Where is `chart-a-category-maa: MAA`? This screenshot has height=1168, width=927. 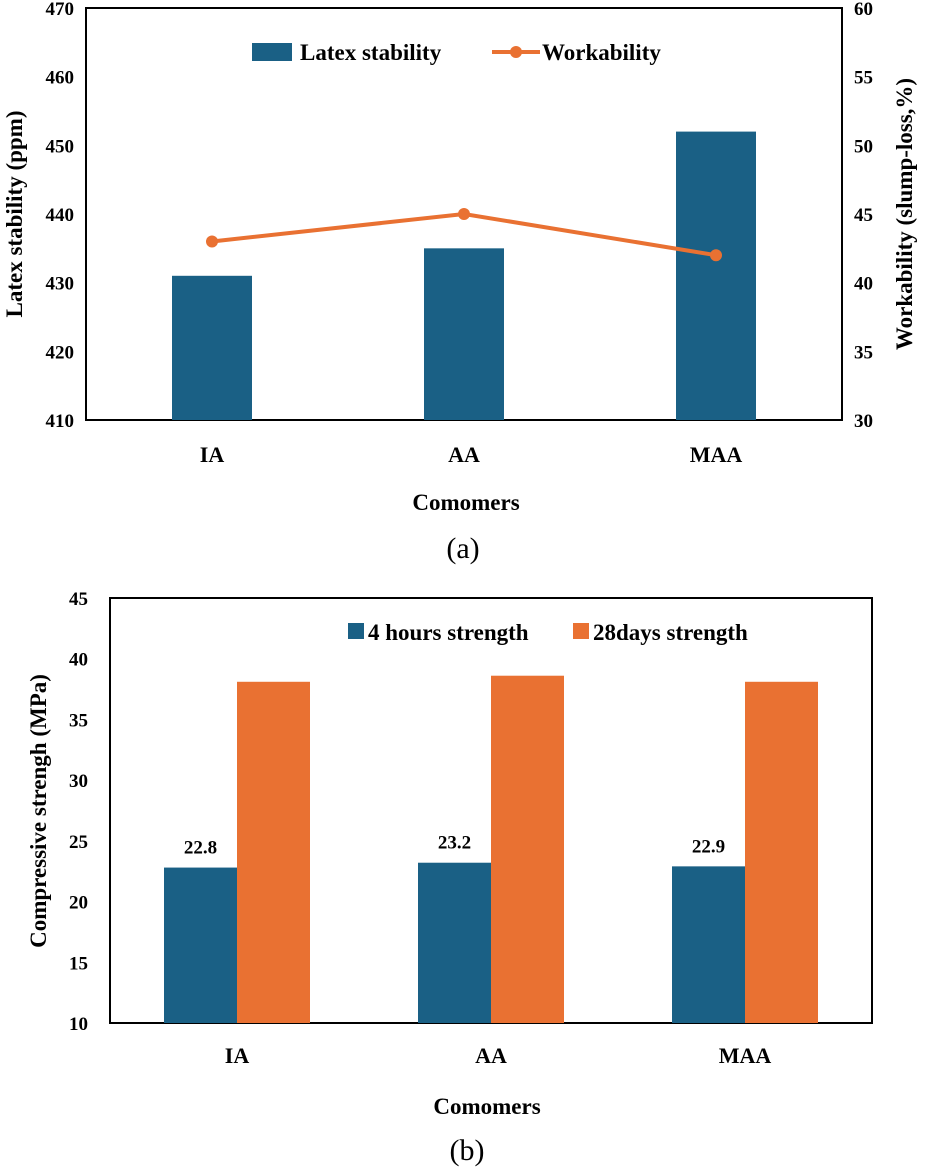 chart-a-category-maa: MAA is located at coordinates (716, 454).